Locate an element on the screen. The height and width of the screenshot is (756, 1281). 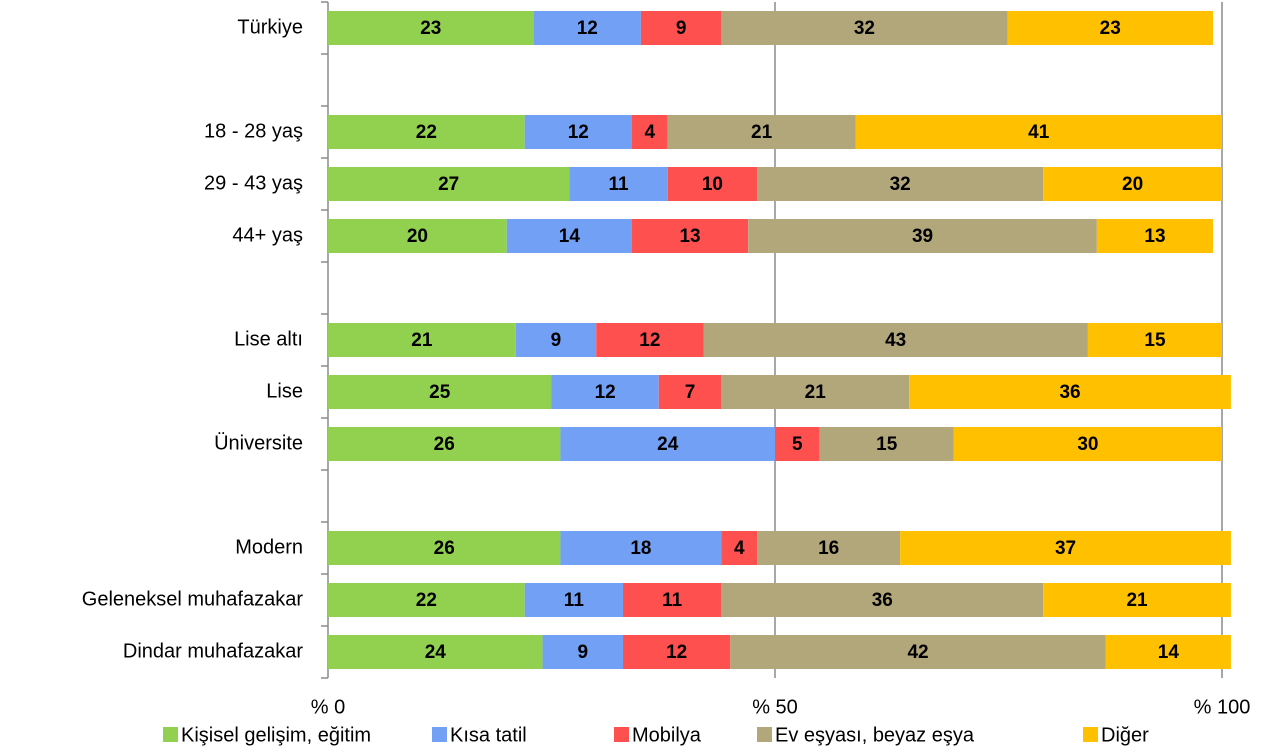
legend-label: Kişisel gelişim, eğitim is located at coordinates (276, 735).